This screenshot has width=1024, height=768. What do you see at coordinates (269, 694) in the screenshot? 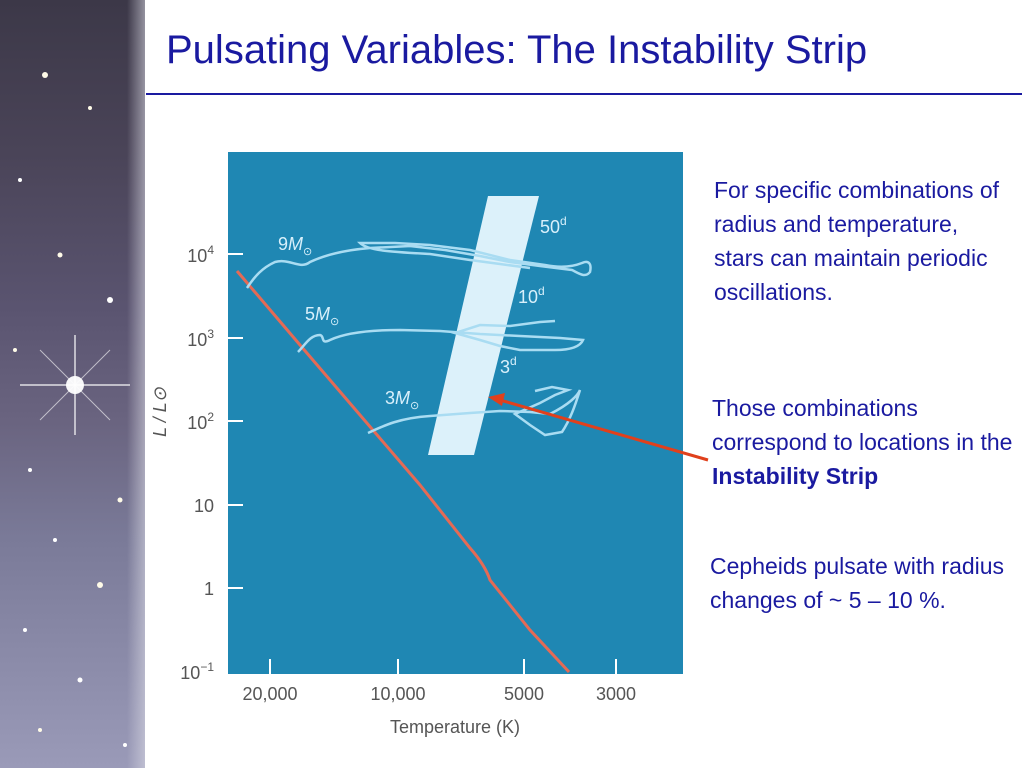
I see `x-tick-label: 20,000` at bounding box center [269, 694].